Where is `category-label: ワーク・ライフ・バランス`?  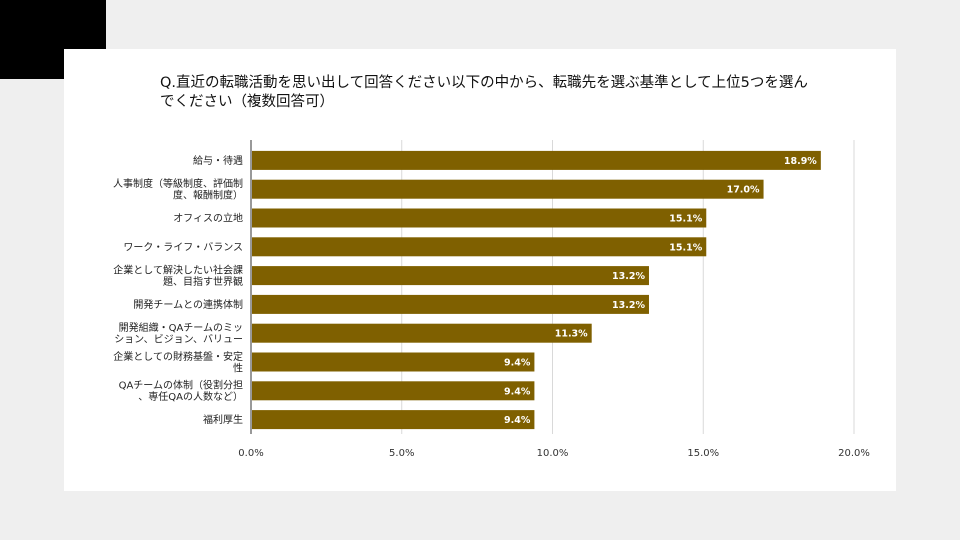
category-label: ワーク・ライフ・バランス is located at coordinates (183, 247).